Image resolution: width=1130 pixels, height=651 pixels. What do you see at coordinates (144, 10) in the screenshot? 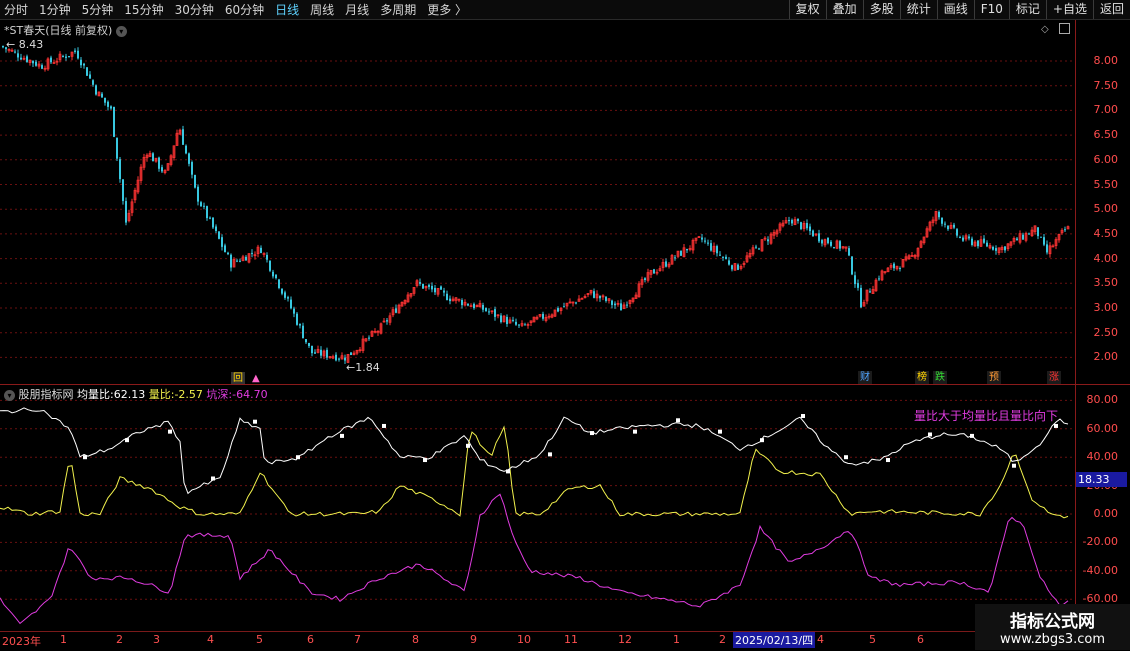
I see `period-tab: 15分钟` at bounding box center [144, 10].